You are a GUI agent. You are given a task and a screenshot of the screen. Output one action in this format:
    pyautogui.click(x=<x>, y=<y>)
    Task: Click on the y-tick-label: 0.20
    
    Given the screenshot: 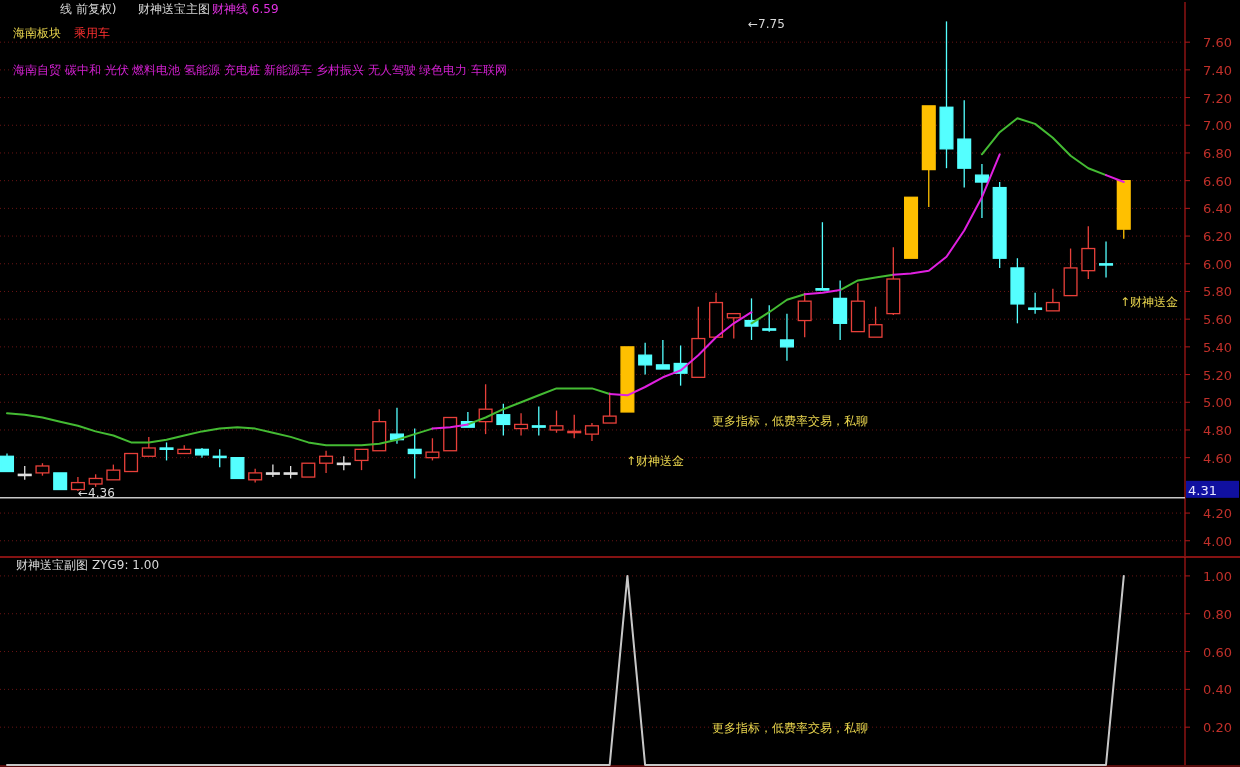 What is the action you would take?
    pyautogui.click(x=1217, y=728)
    